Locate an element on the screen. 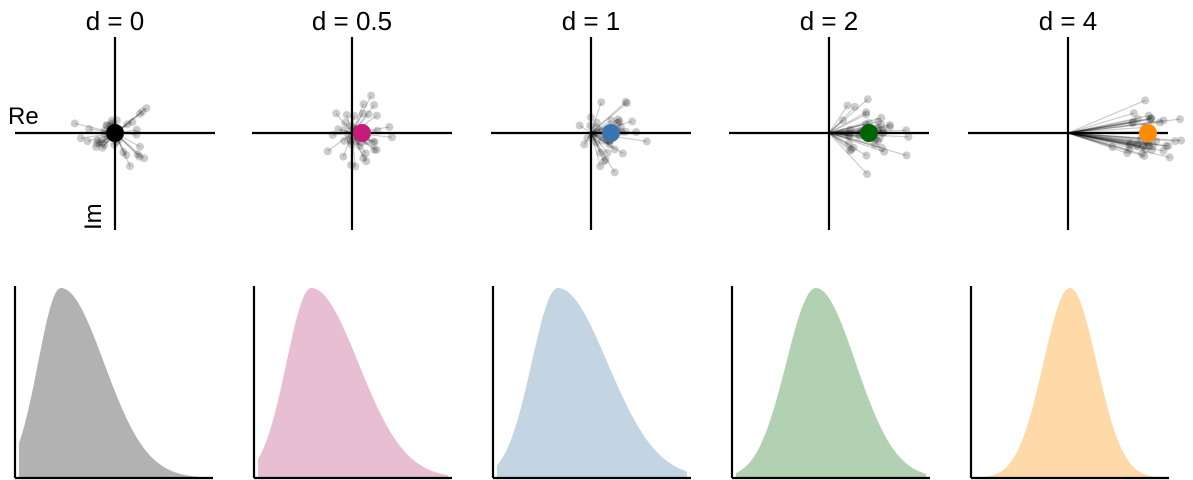 The image size is (1193, 480). panel-title-3: d = 2 is located at coordinates (829, 21).